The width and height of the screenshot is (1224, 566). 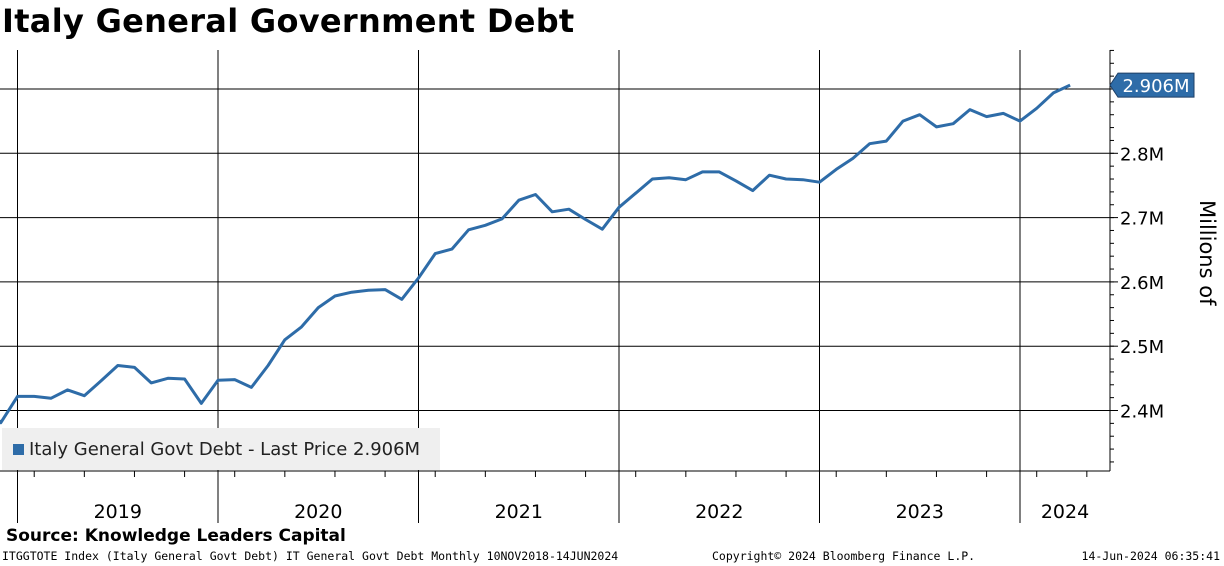 What do you see at coordinates (118, 512) in the screenshot?
I see `x-tick-label: 2019` at bounding box center [118, 512].